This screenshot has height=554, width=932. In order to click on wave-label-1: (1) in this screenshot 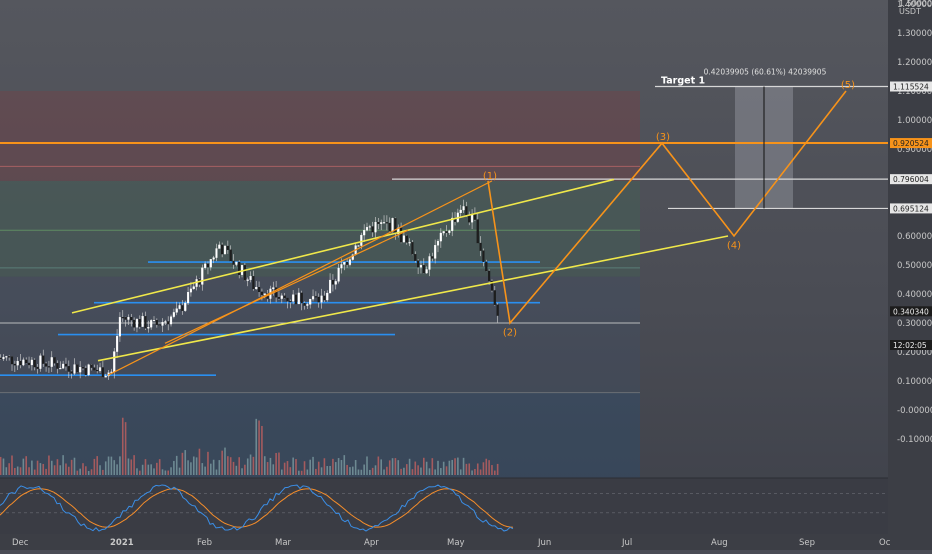, I will do `click(490, 176)`.